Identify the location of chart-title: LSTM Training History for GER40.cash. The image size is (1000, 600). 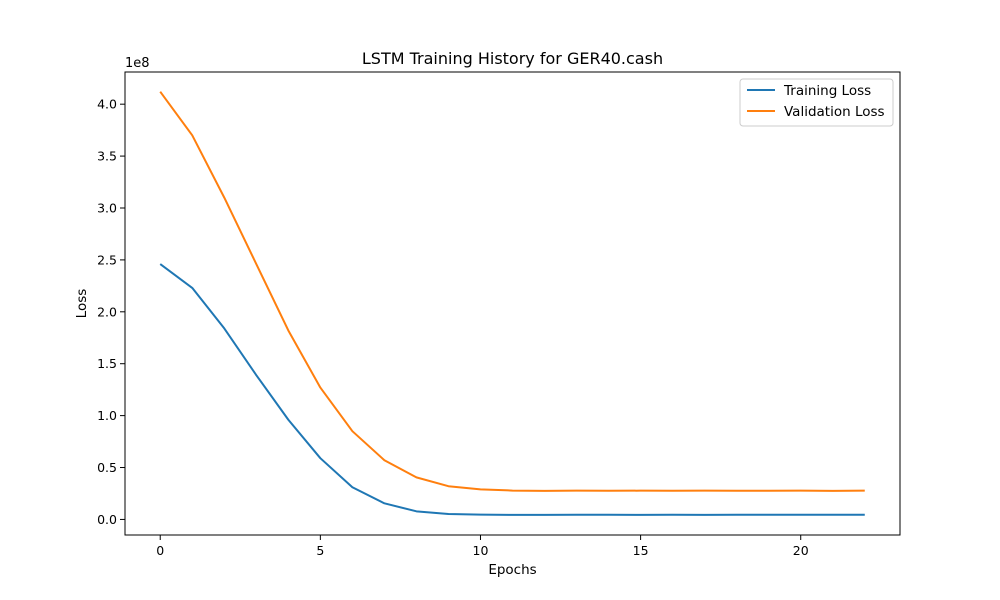
(512, 58).